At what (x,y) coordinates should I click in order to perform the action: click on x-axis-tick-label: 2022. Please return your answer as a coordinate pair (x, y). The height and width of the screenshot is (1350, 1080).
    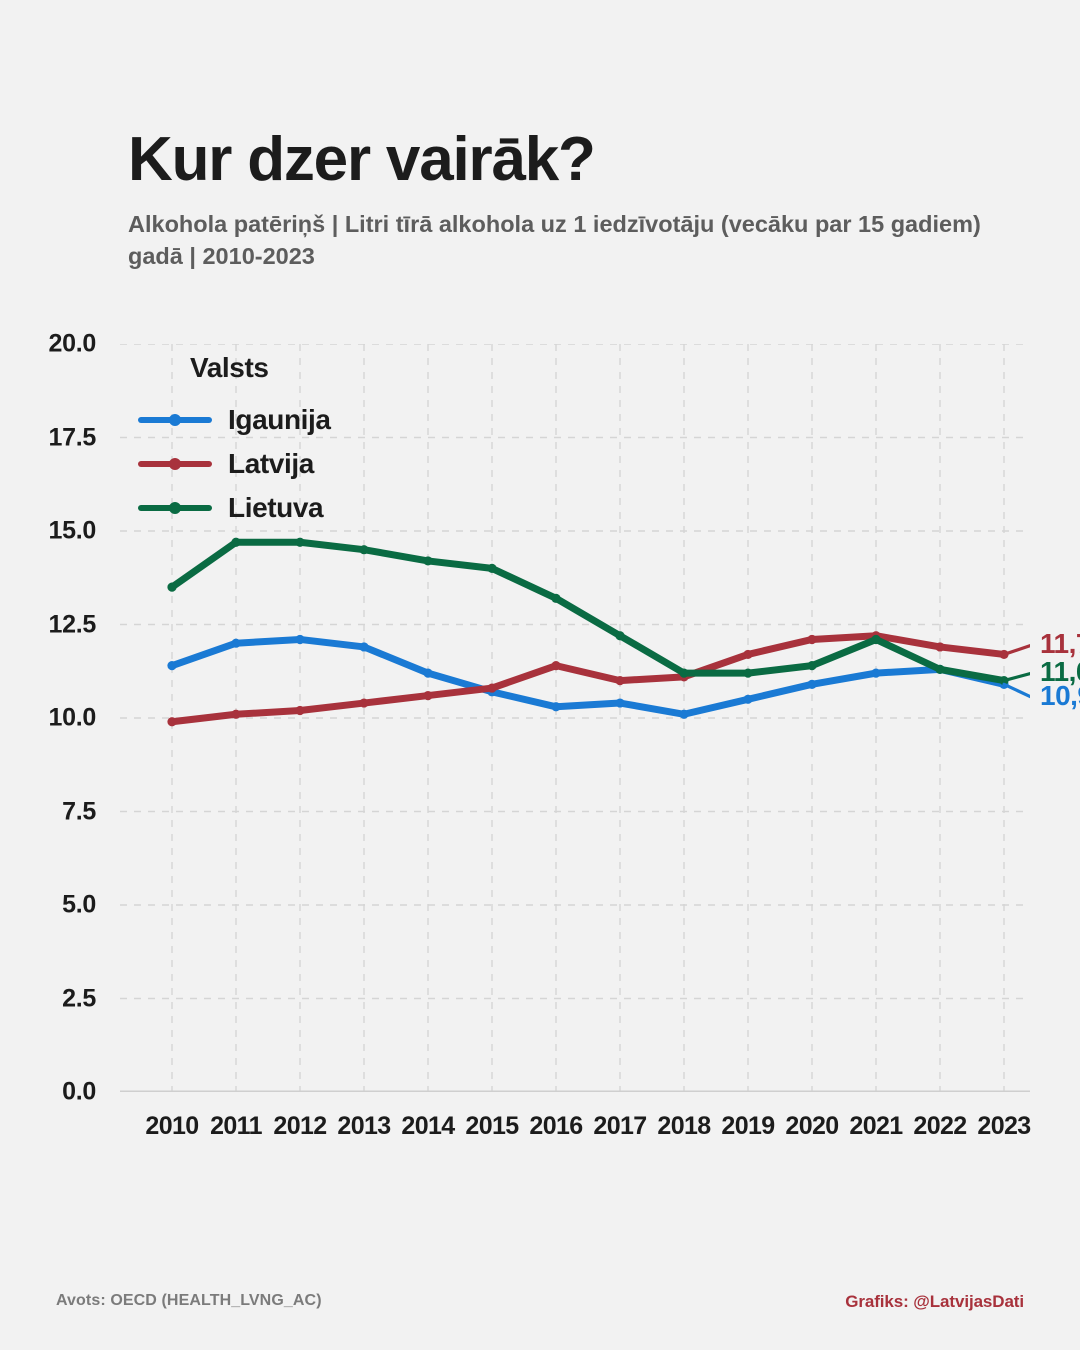
    Looking at the image, I should click on (940, 1126).